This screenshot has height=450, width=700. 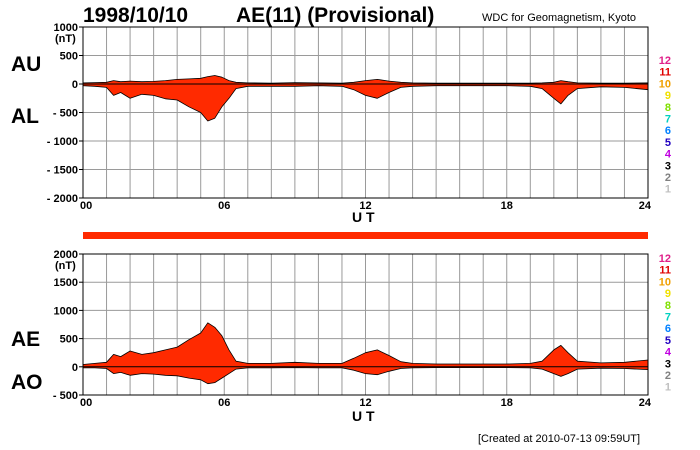 What do you see at coordinates (65, 39) in the screenshot?
I see `au-al-unit: (nT)` at bounding box center [65, 39].